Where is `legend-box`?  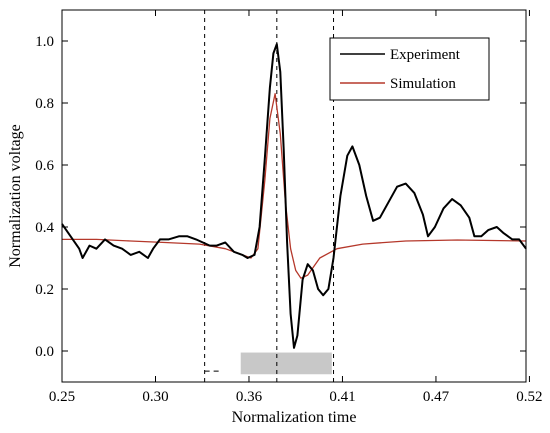
legend-box is located at coordinates (409, 69).